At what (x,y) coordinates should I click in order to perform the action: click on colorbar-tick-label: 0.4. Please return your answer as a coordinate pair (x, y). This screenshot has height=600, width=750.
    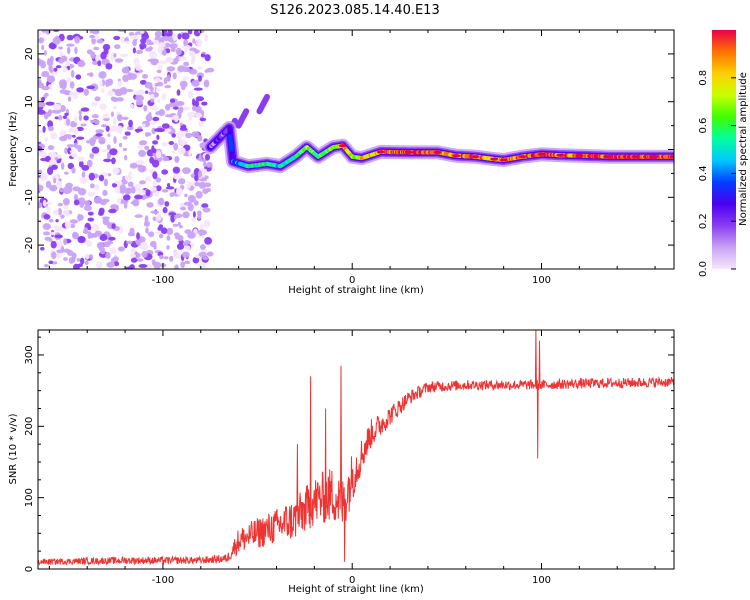
    Looking at the image, I should click on (703, 173).